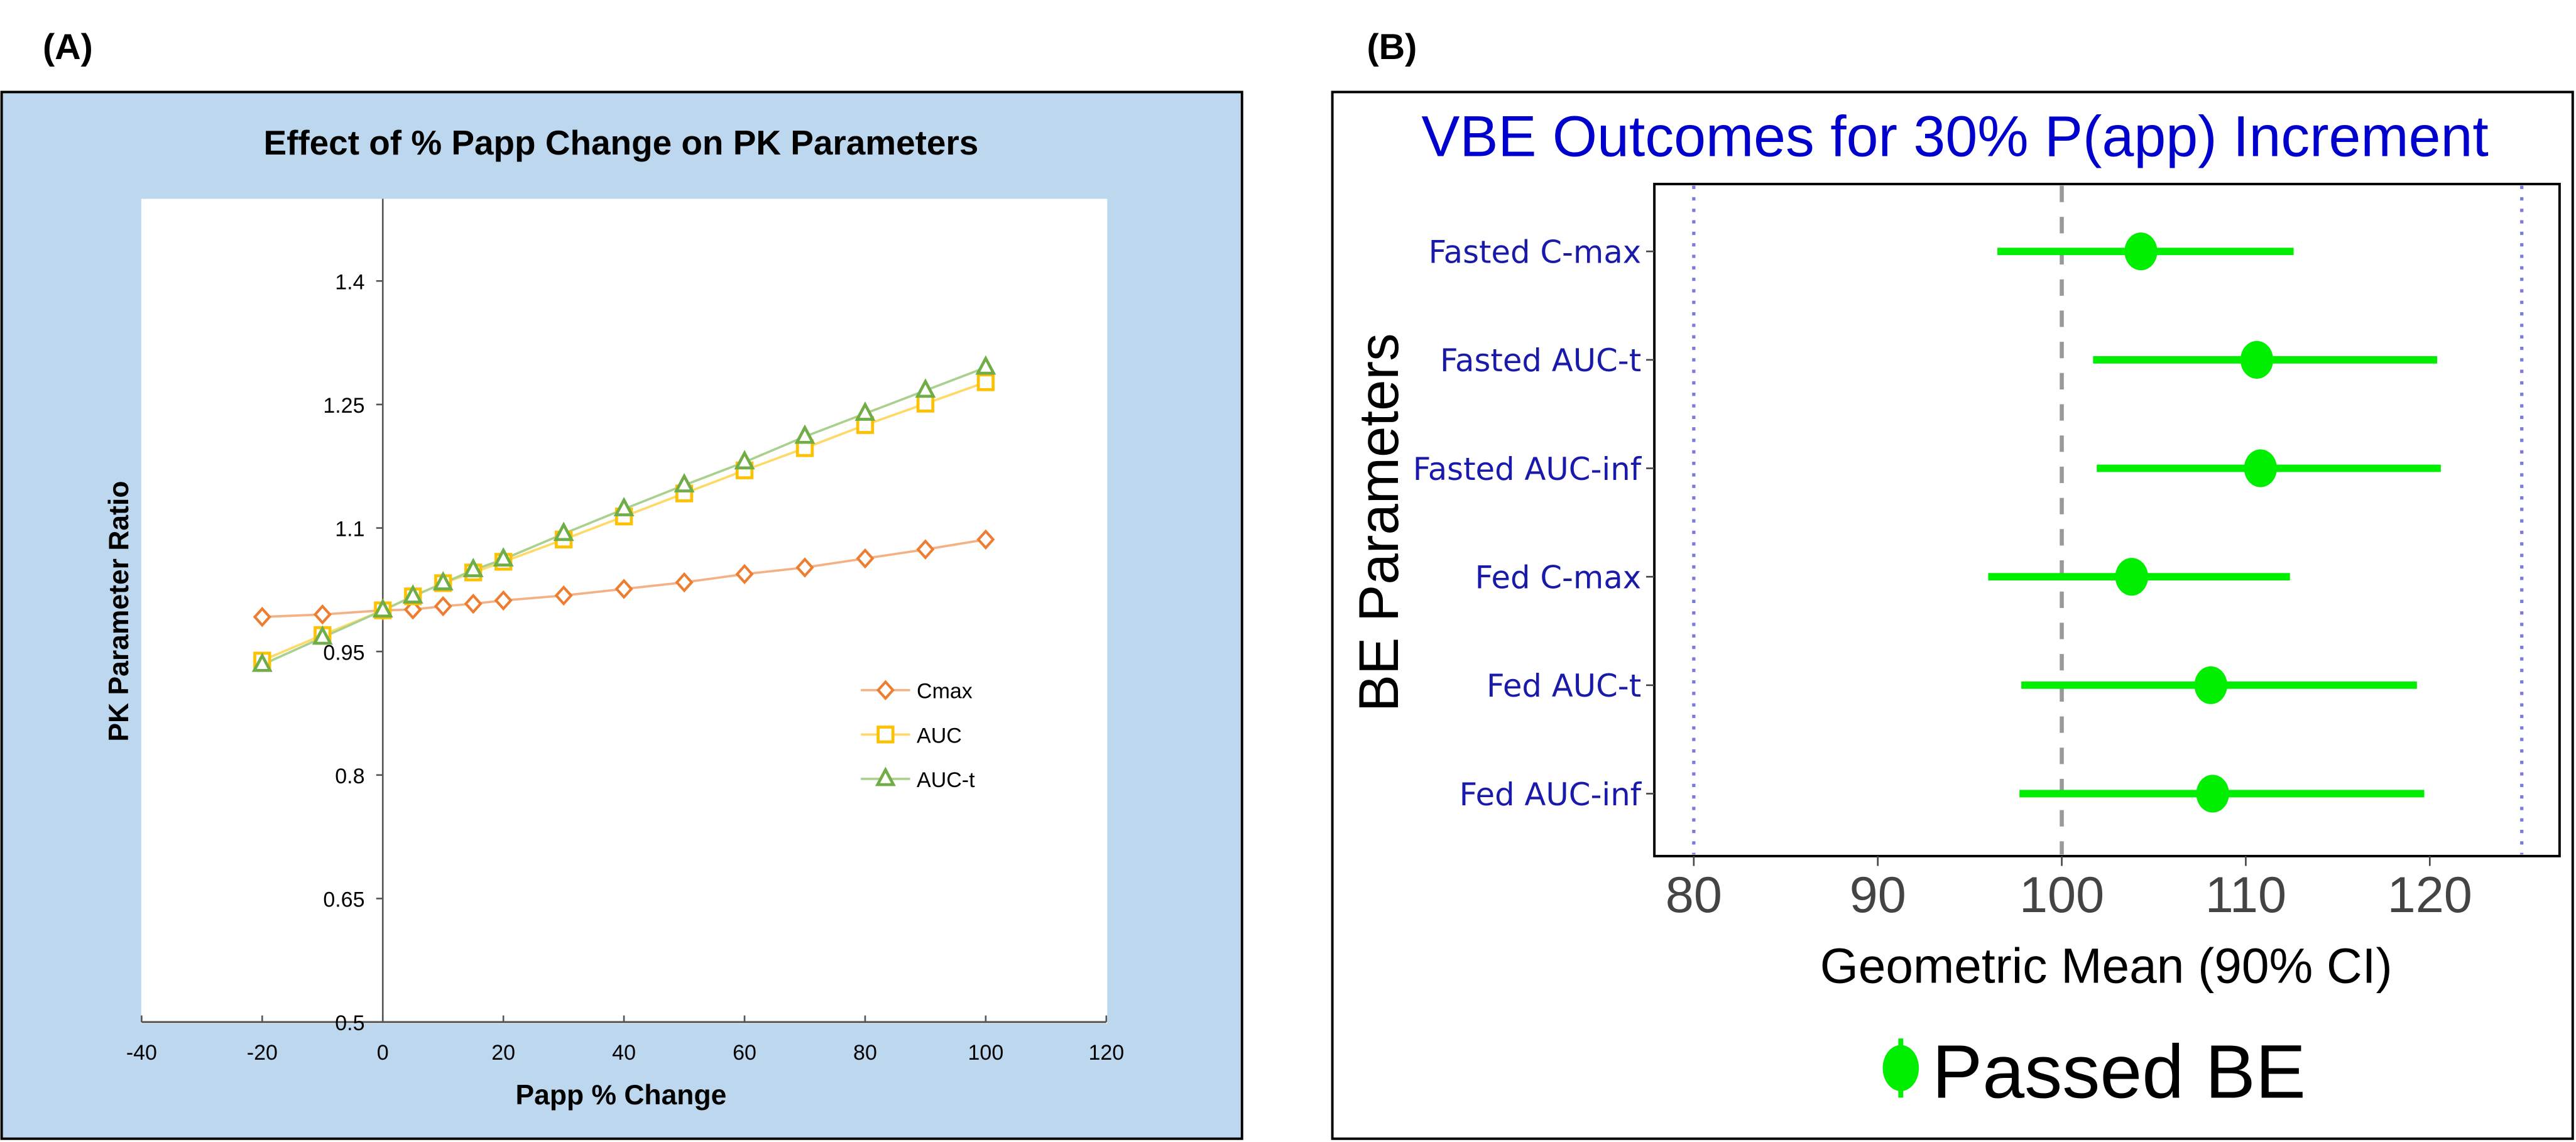 The image size is (2576, 1142). What do you see at coordinates (624, 1053) in the screenshot?
I see `x-tick-label-a: 40` at bounding box center [624, 1053].